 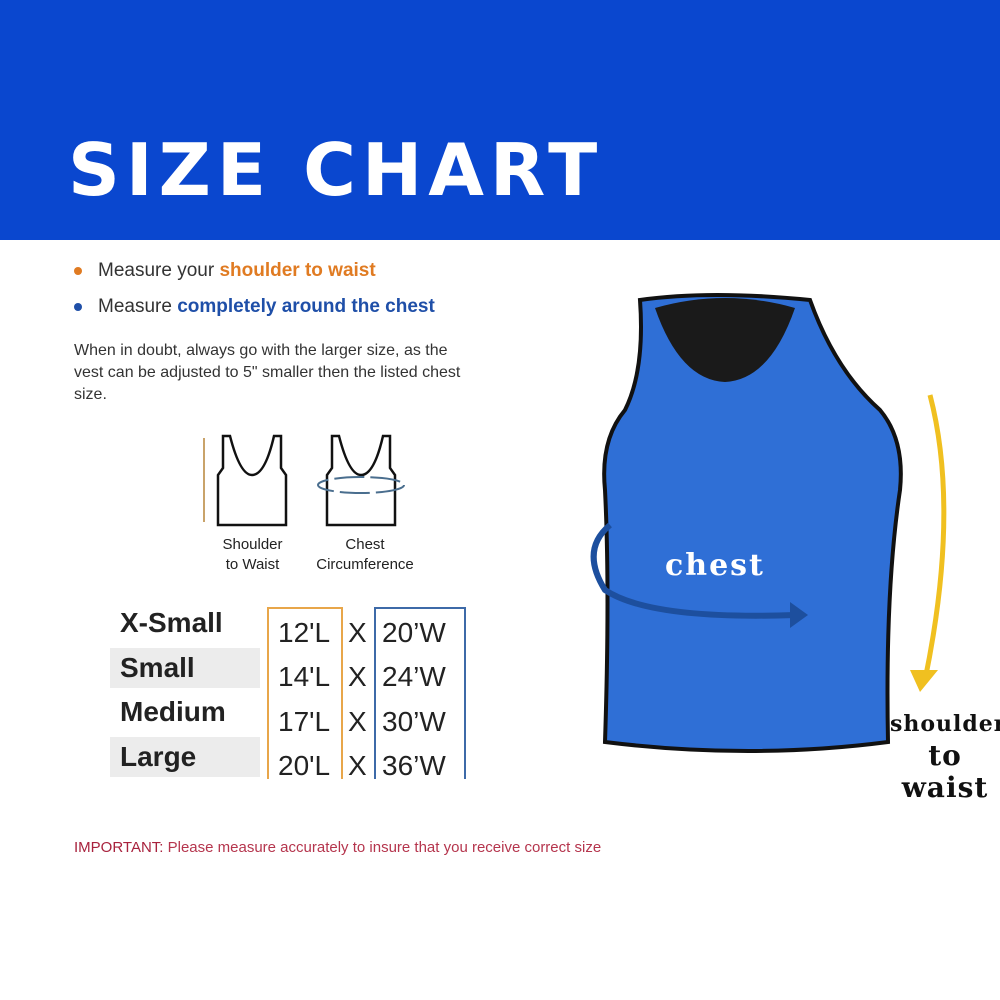 What do you see at coordinates (304, 721) in the screenshot?
I see `length-value: 17'L` at bounding box center [304, 721].